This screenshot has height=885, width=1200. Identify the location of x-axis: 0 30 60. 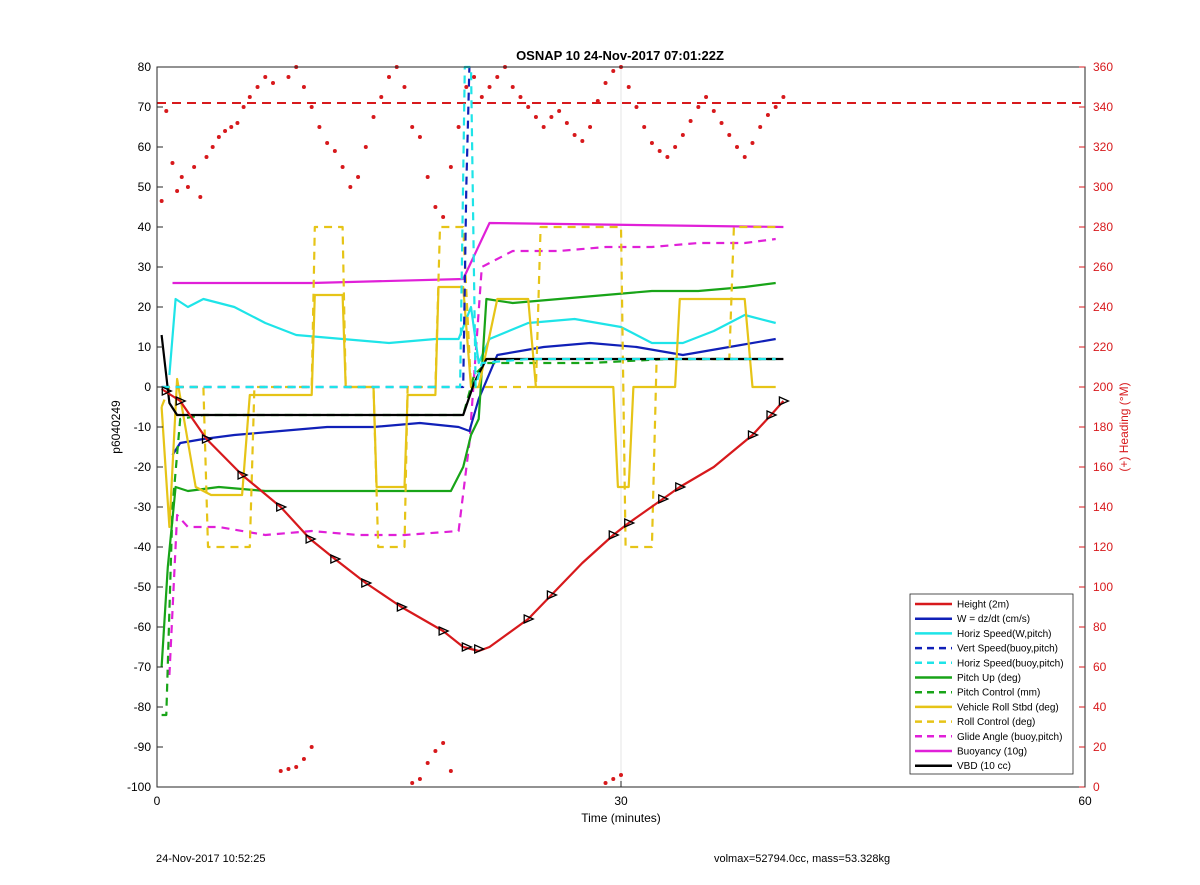
(623, 794).